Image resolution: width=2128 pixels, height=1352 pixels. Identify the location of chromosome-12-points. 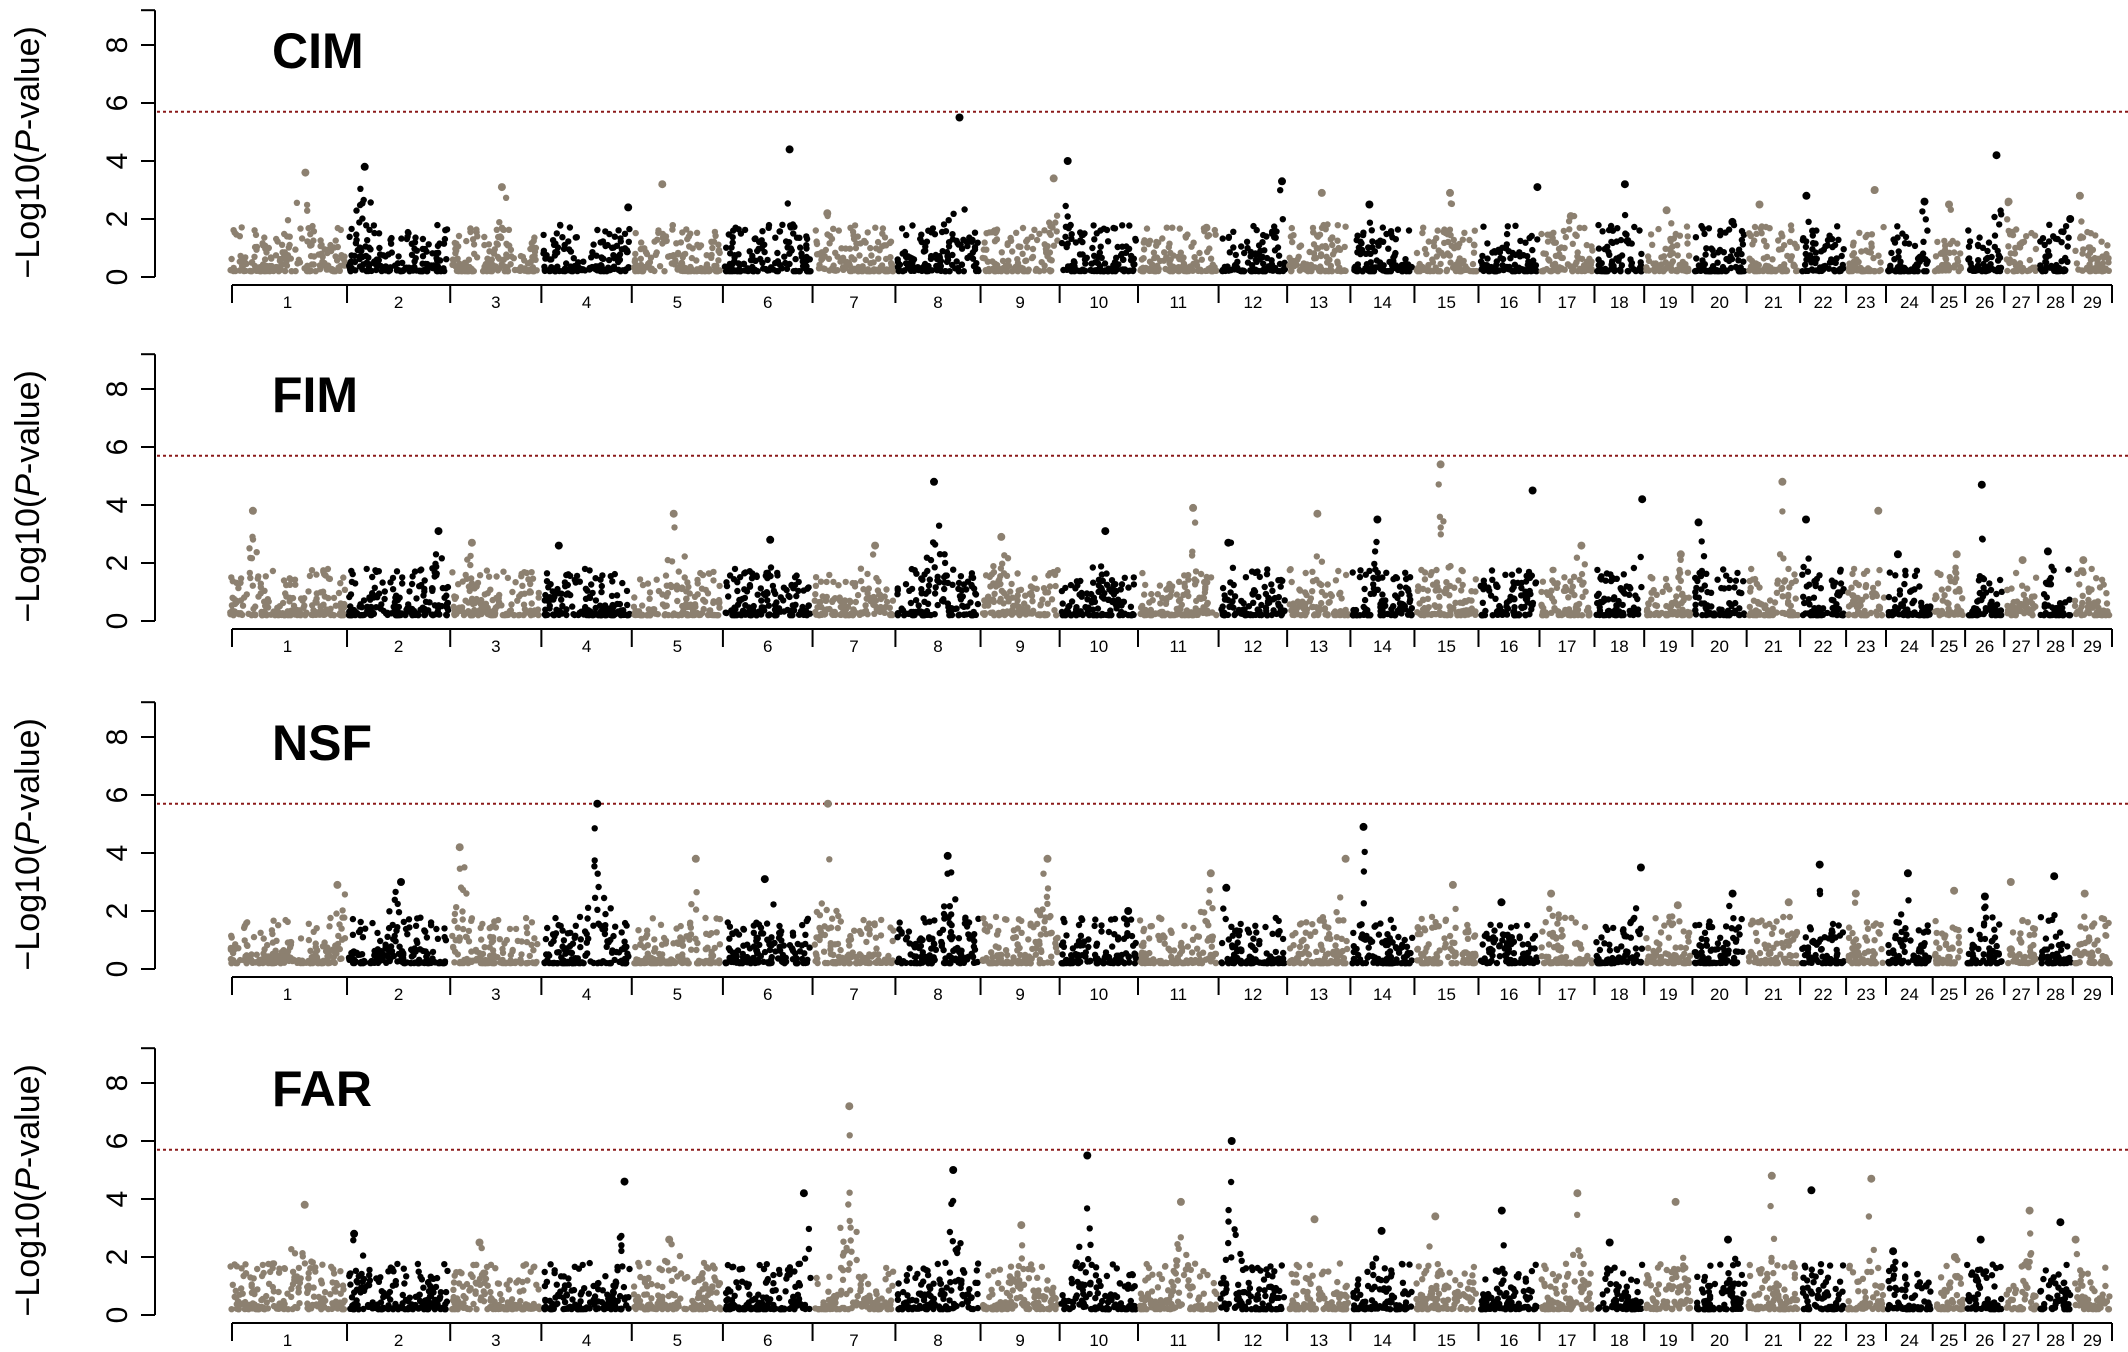
(1254, 226).